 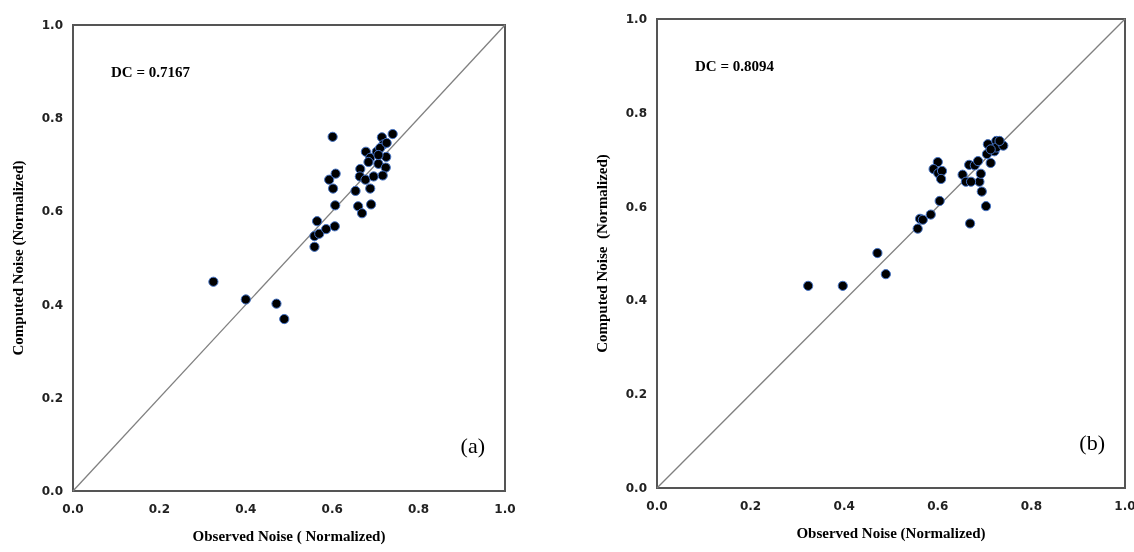 What do you see at coordinates (1092, 442) in the screenshot?
I see `annotation: (b)` at bounding box center [1092, 442].